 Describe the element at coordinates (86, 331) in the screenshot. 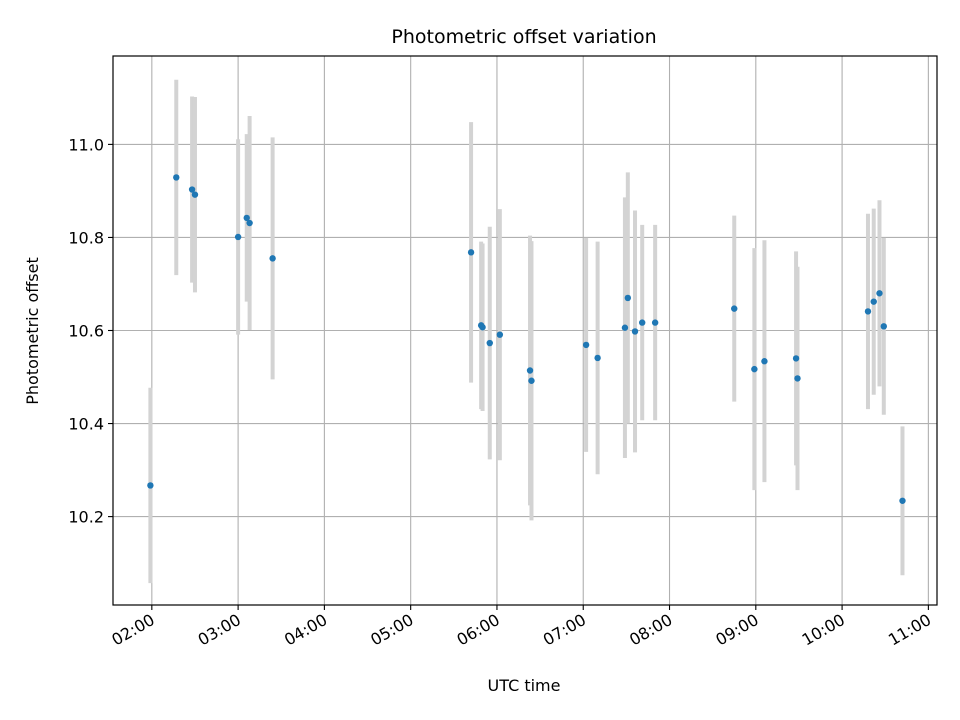

I see `y-tick-label: 10.6` at that location.